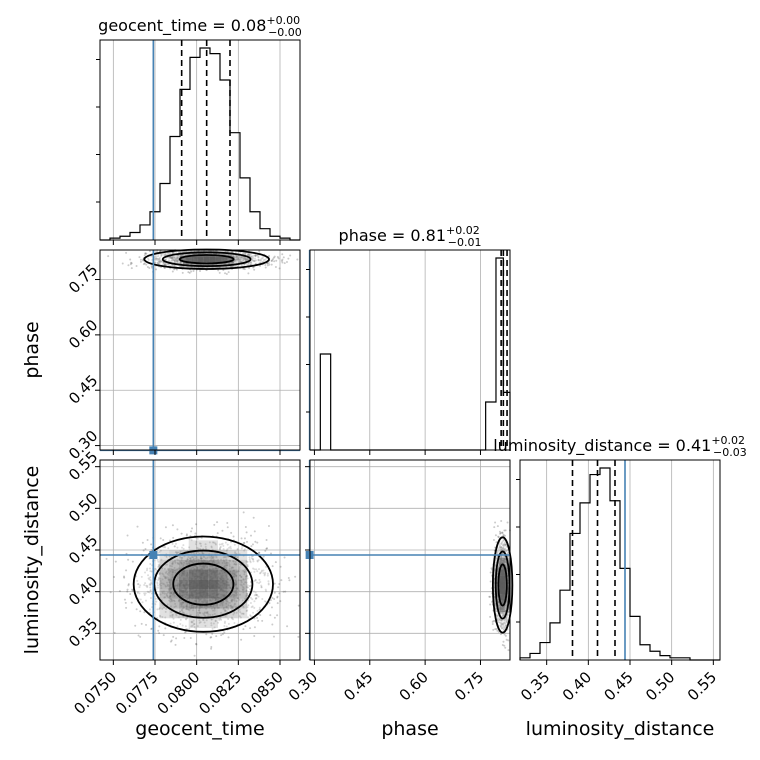 This screenshot has height=760, width=760. I want to click on histogram-luminosity_distance, so click(619, 564).